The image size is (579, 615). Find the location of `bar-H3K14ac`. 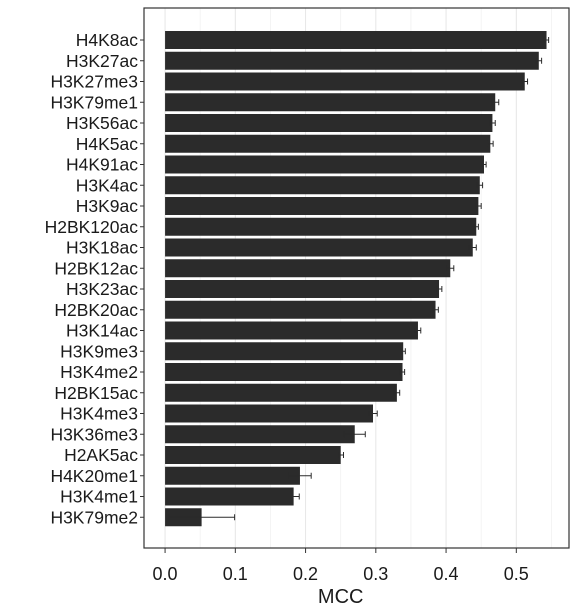

bar-H3K14ac is located at coordinates (291, 331).